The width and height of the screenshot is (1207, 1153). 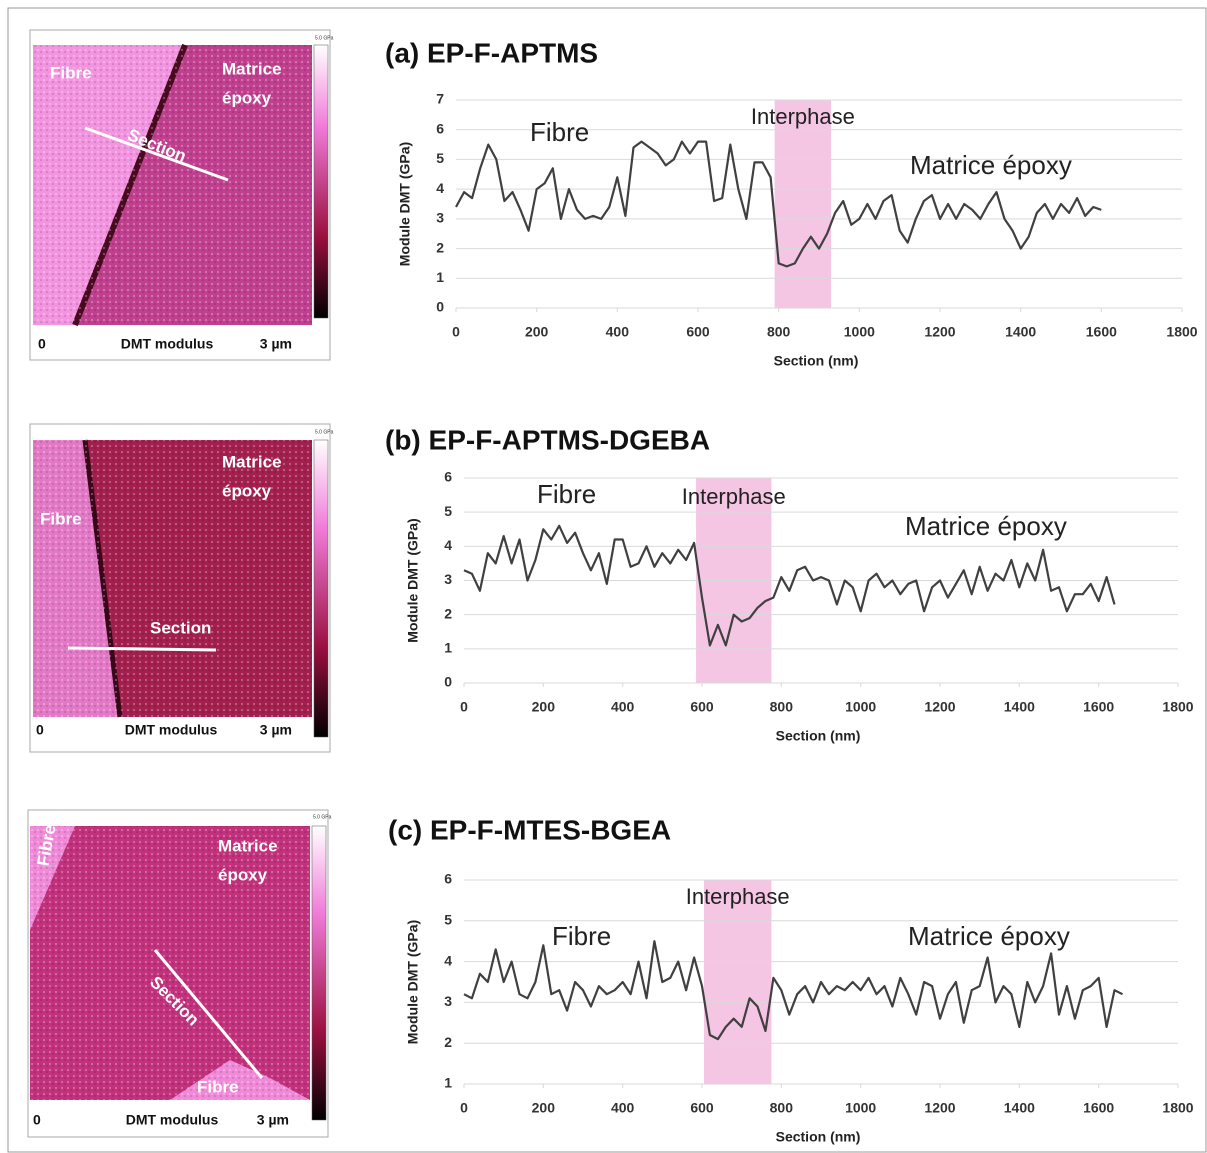 What do you see at coordinates (547, 439) in the screenshot?
I see `chart-title: (b) EP-F-APTMS-DGEBA` at bounding box center [547, 439].